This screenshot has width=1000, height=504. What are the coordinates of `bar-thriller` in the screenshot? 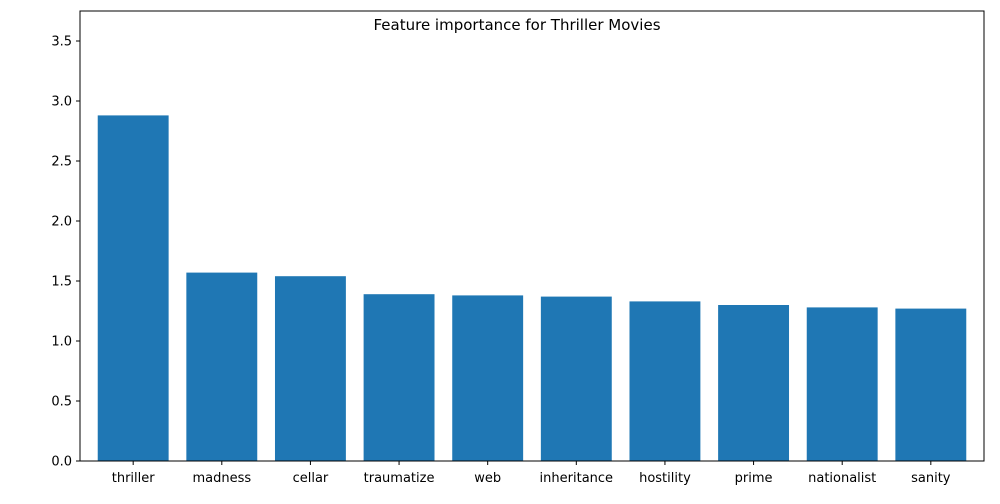 It's located at (133, 288).